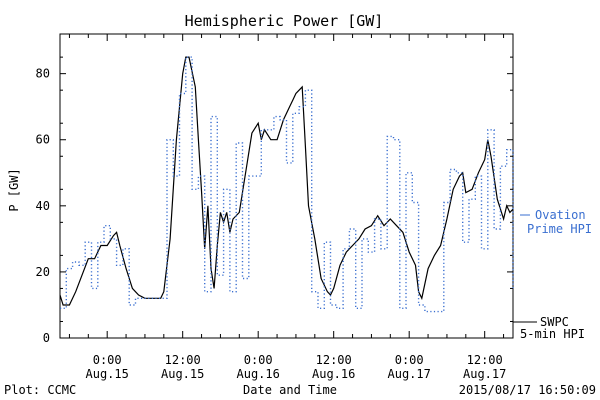 The image size is (600, 400). What do you see at coordinates (290, 390) in the screenshot?
I see `x-axis-label: Date and Time` at bounding box center [290, 390].